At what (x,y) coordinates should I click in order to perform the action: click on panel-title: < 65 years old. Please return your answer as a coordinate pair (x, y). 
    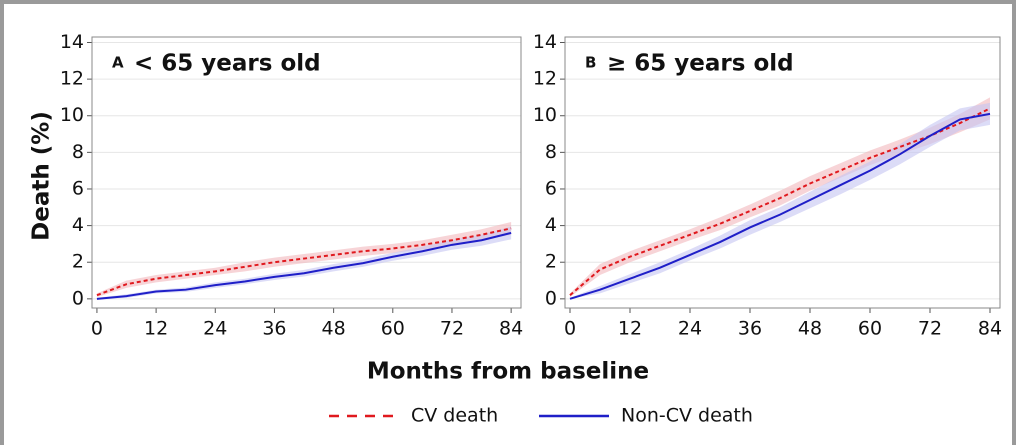
    Looking at the image, I should click on (227, 64).